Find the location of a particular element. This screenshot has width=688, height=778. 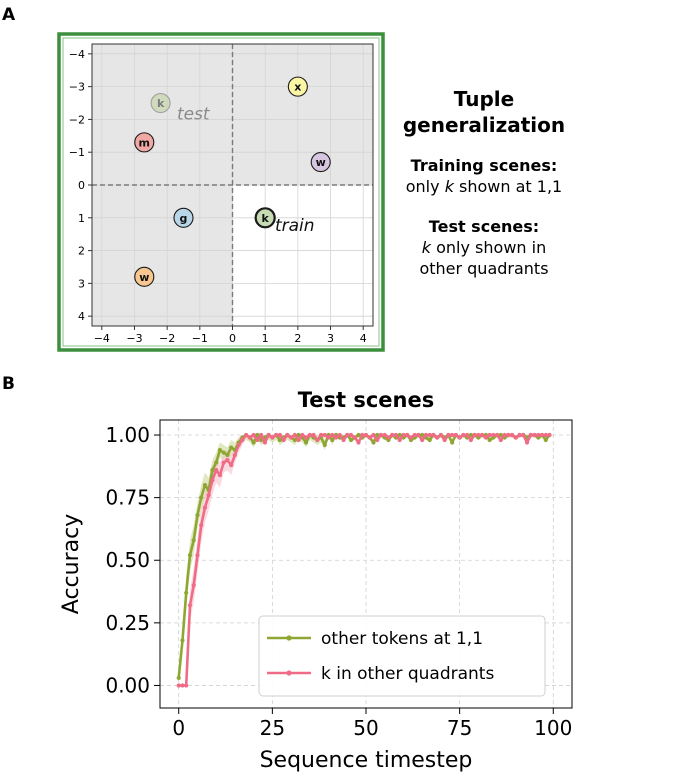

y-tick-label: −4 is located at coordinates (77, 54).